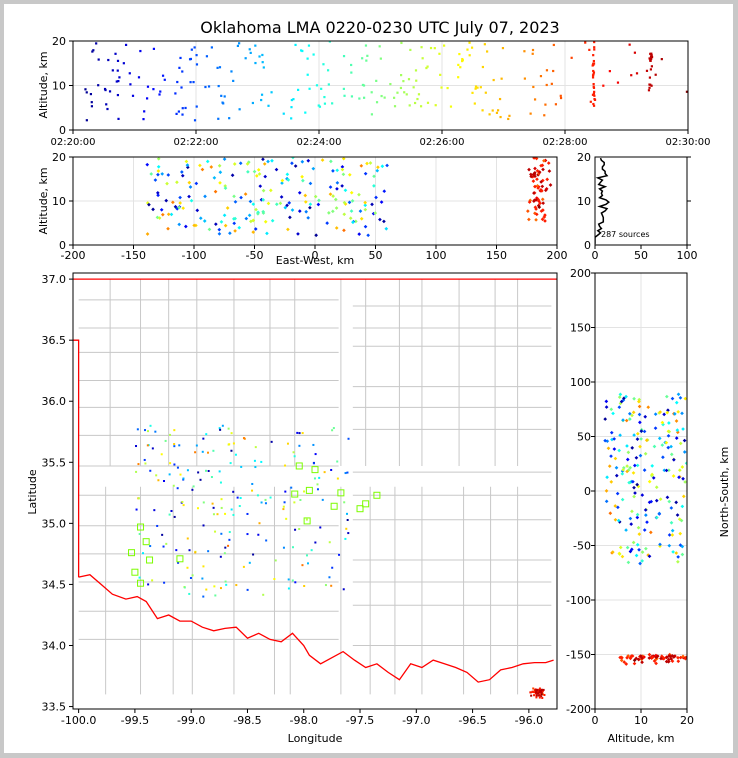 The height and width of the screenshot is (758, 738). What do you see at coordinates (360, 720) in the screenshot?
I see `plan-tick-label: -97.5` at bounding box center [360, 720].